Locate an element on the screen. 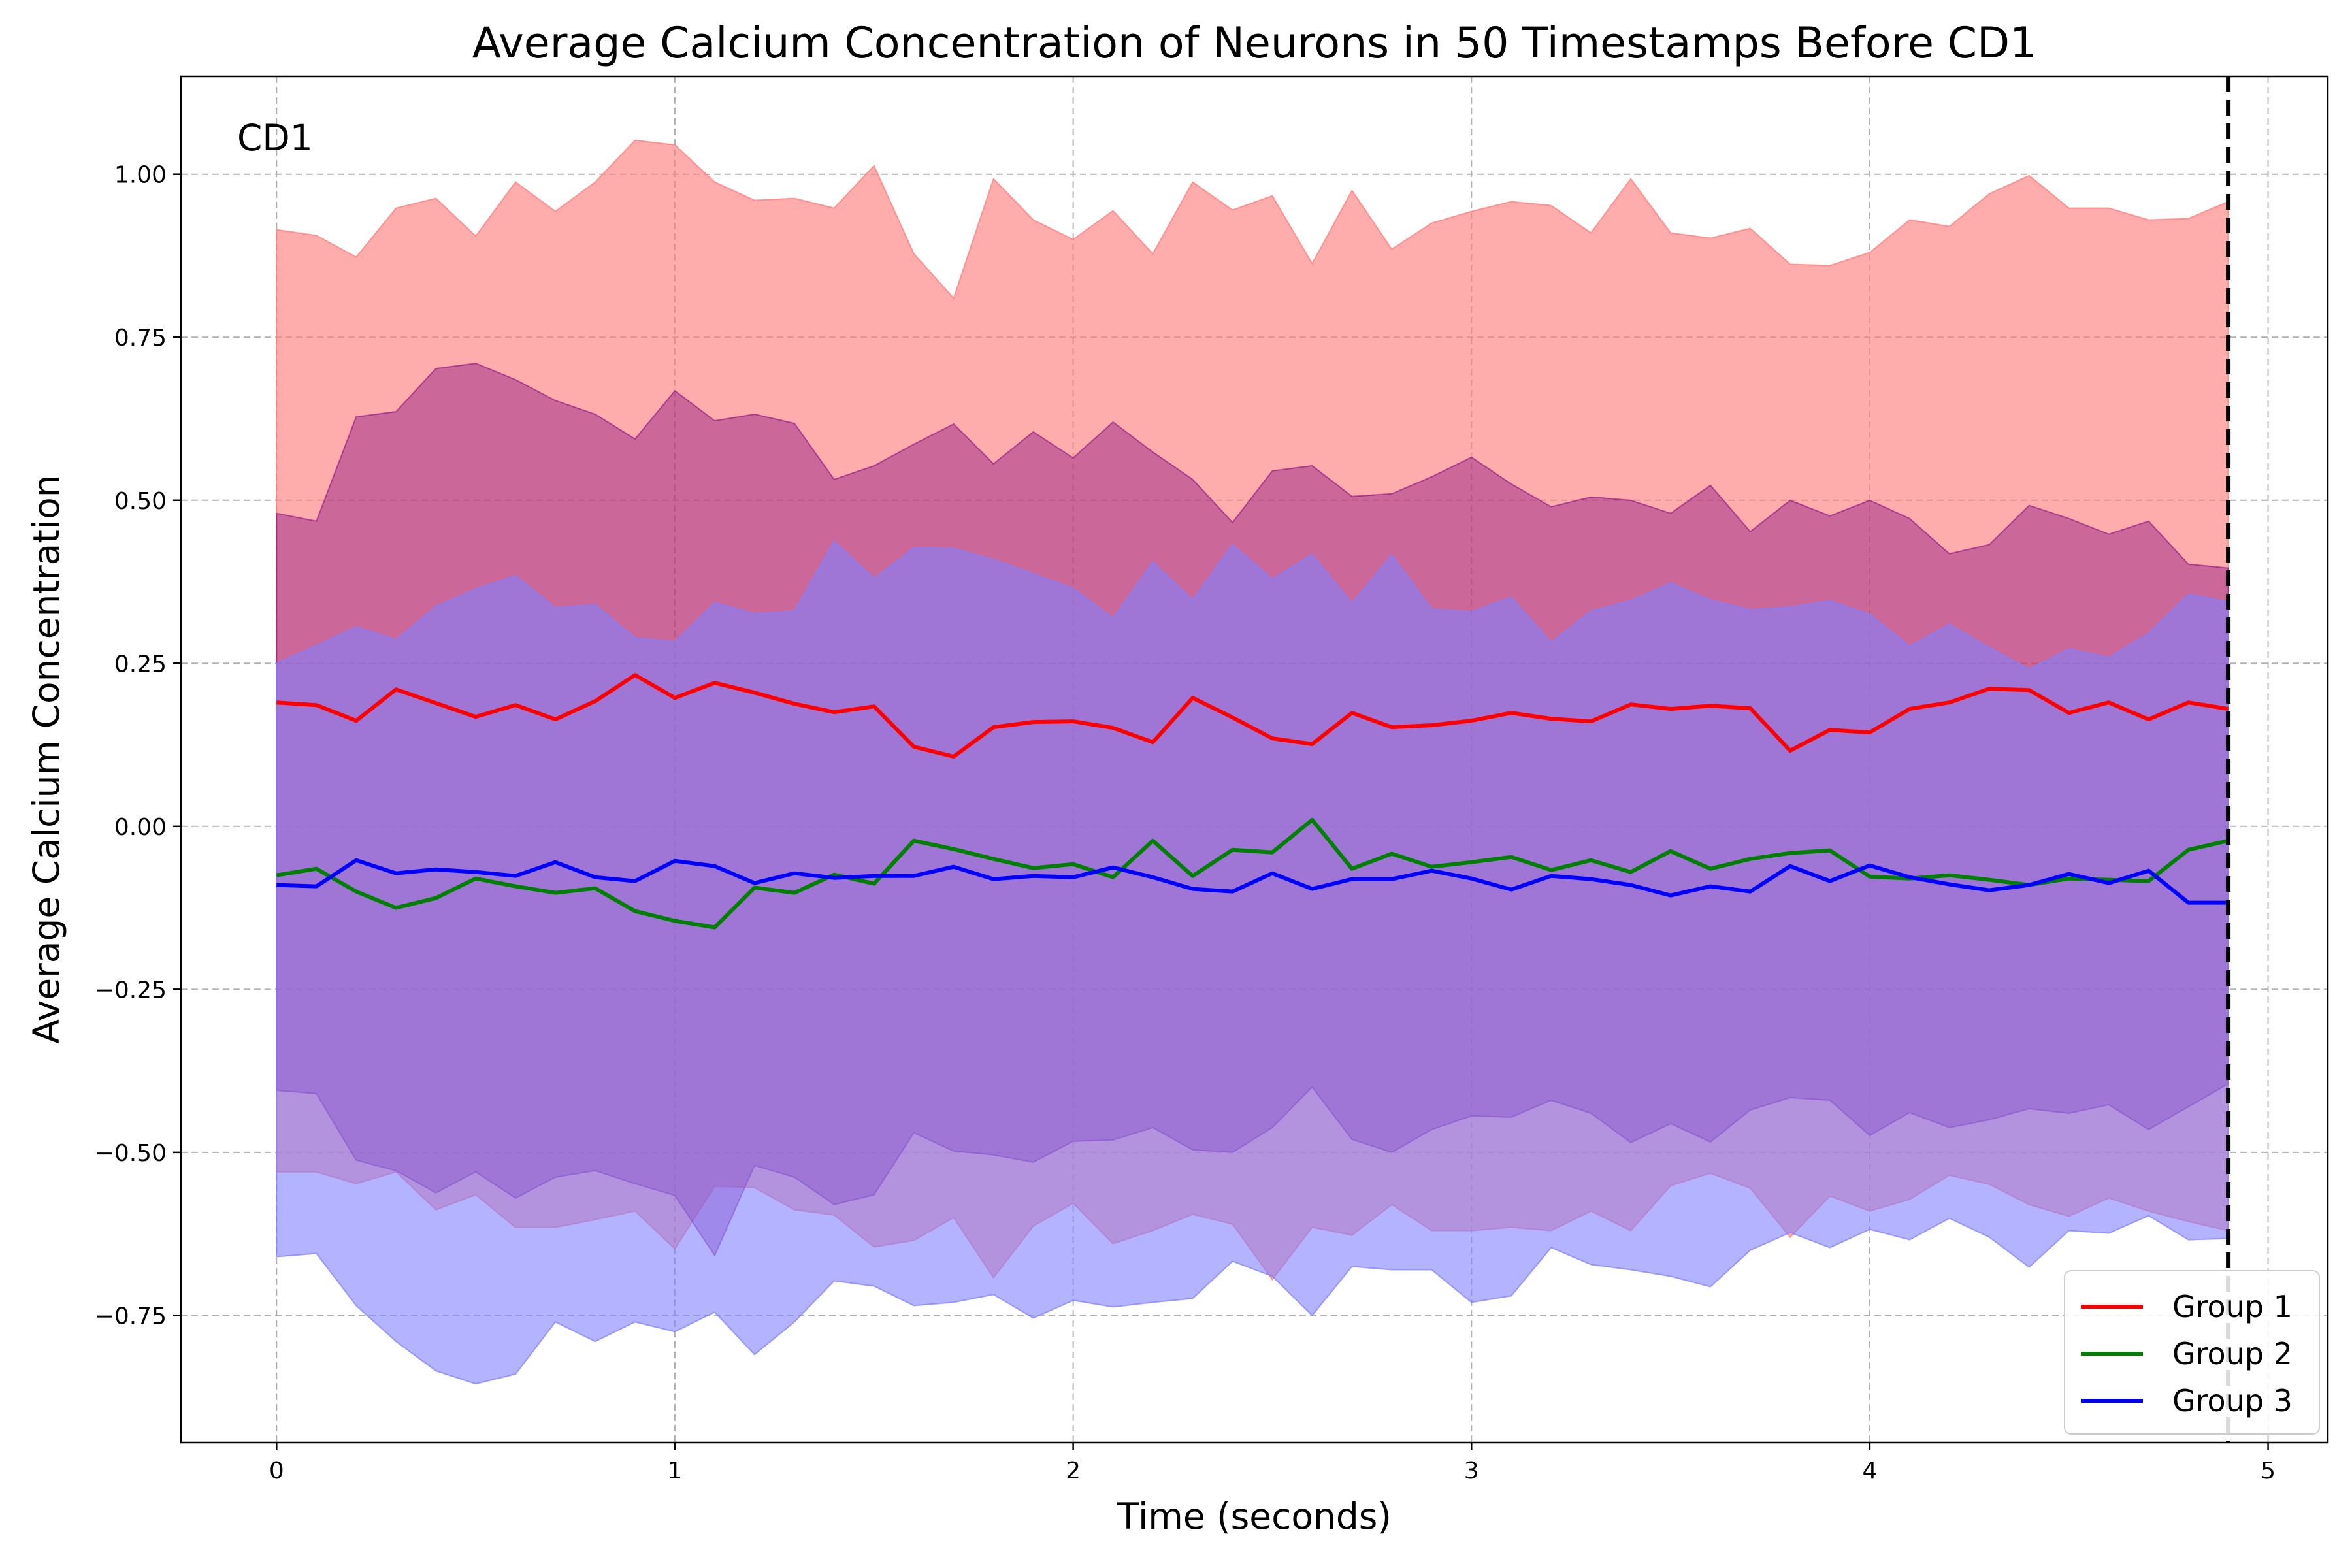 The width and height of the screenshot is (2352, 1568). x-tick-label: 2 is located at coordinates (1073, 1471).